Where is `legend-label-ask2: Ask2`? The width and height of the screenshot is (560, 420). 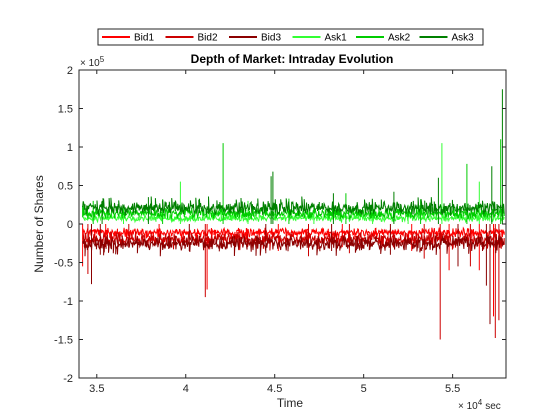 legend-label-ask2: Ask2 is located at coordinates (399, 38).